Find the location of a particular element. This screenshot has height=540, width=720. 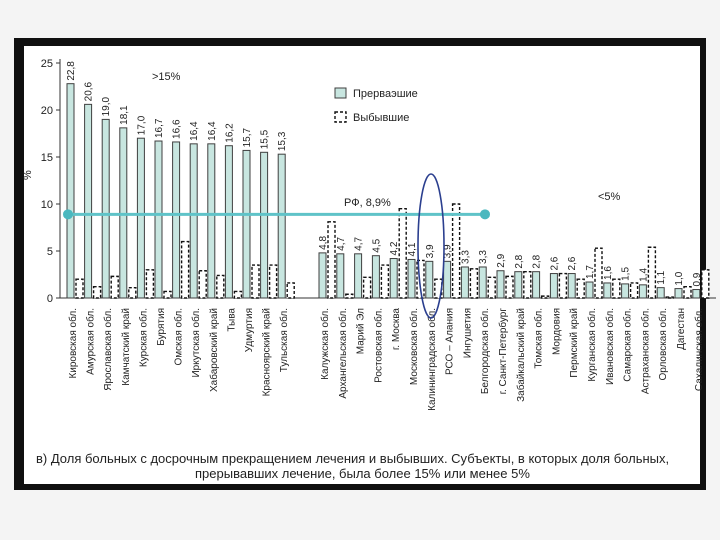

value-label: 15,7 is located at coordinates (247, 138).